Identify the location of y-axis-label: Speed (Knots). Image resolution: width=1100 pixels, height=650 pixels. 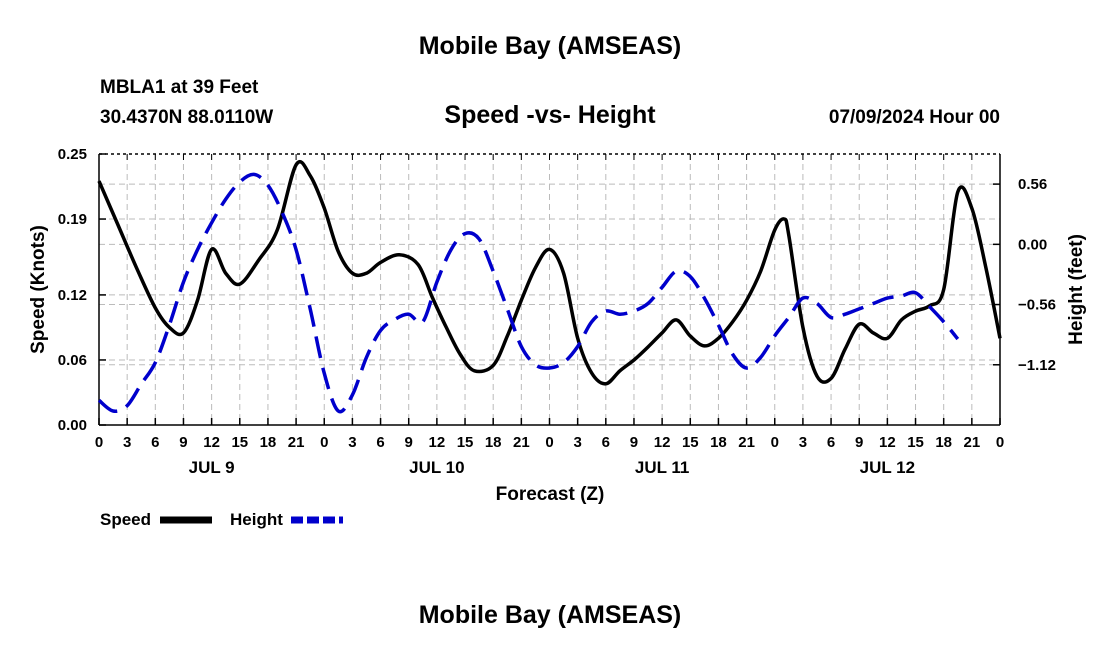
(38, 289).